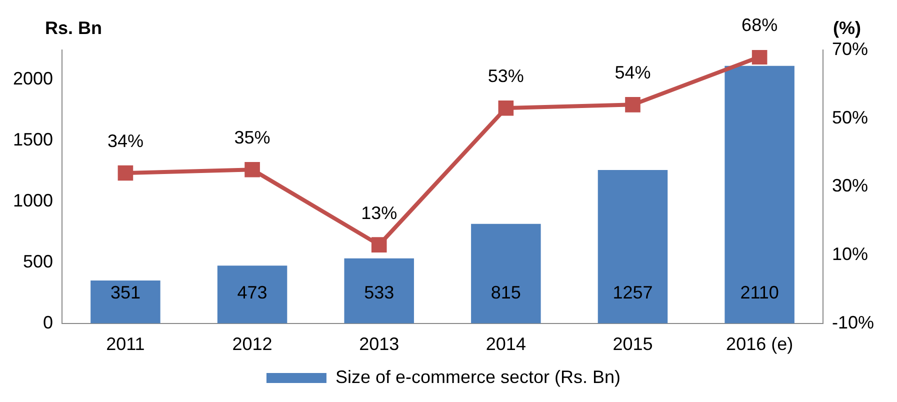 The image size is (897, 402). What do you see at coordinates (850, 254) in the screenshot?
I see `y2-tick-label: 10%` at bounding box center [850, 254].